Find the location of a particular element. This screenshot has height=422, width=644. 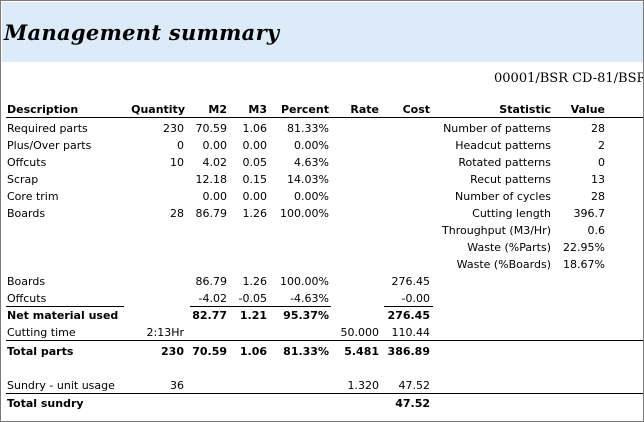

row-cost: -0.00 is located at coordinates (415, 298).